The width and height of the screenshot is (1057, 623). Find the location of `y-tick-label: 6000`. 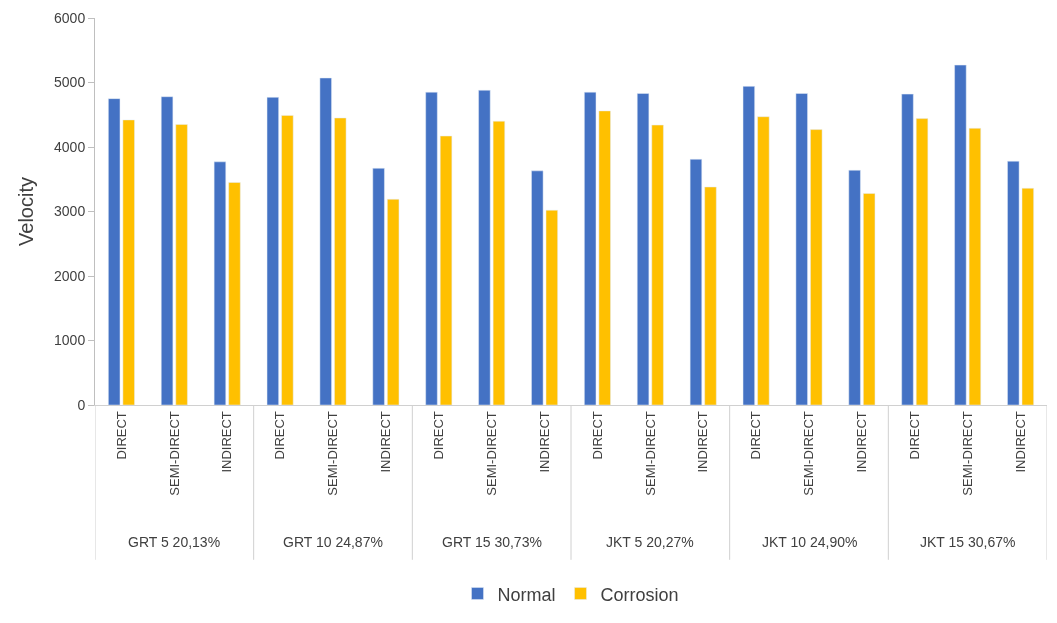

y-tick-label: 6000 is located at coordinates (70, 17).